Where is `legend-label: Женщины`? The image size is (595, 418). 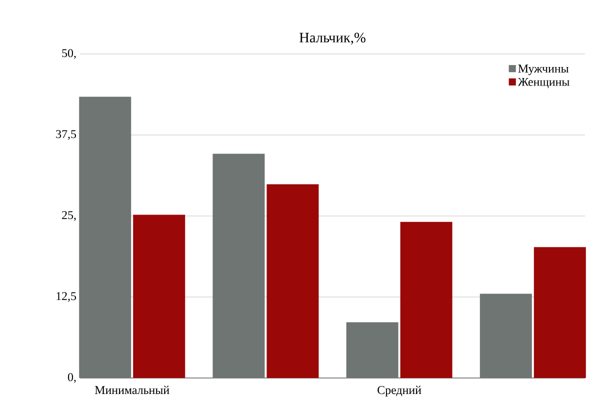
legend-label: Женщины is located at coordinates (544, 83).